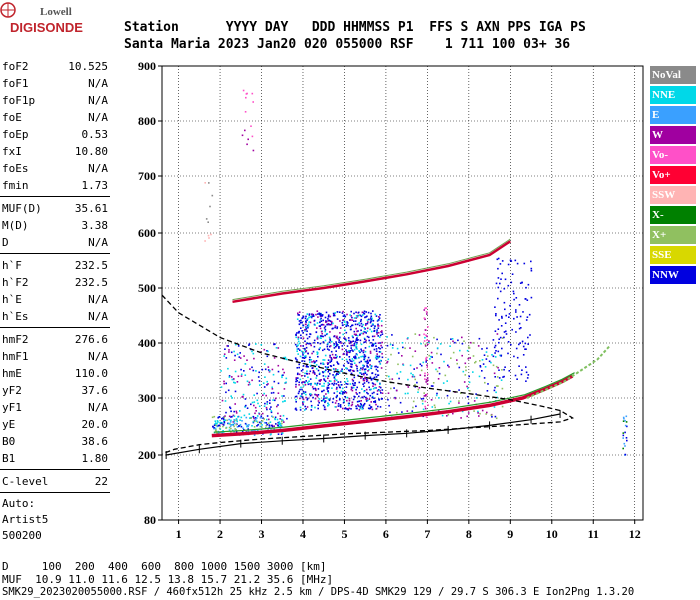 The image size is (700, 600). I want to click on param-value: 20.0, so click(95, 424).